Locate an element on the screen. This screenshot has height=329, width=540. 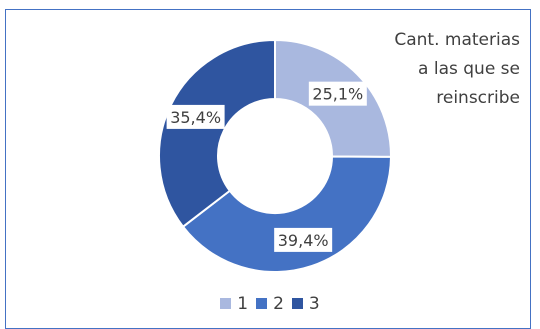
data-label-1: 25,1% is located at coordinates (337, 93).